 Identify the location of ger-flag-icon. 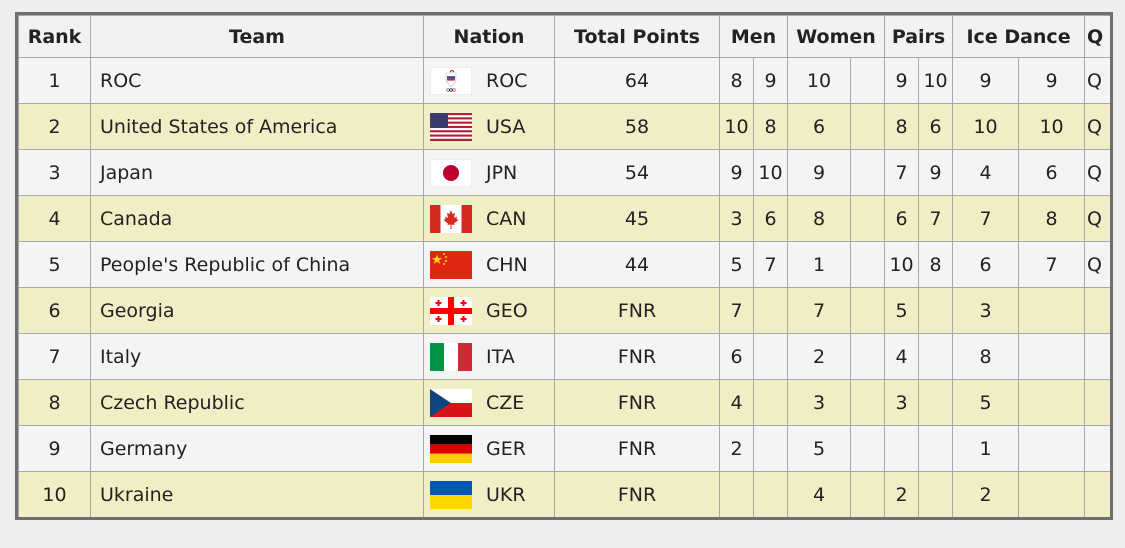
(451, 448).